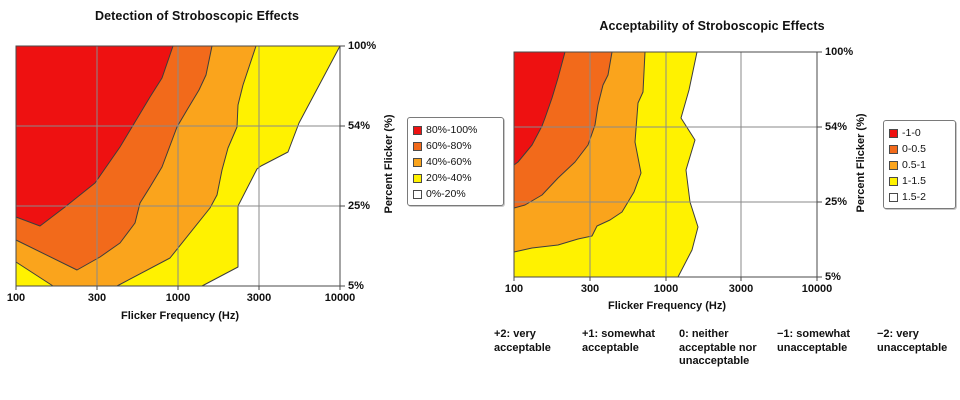 This screenshot has width=960, height=400. I want to click on legend-item: 20%-40%, so click(455, 178).